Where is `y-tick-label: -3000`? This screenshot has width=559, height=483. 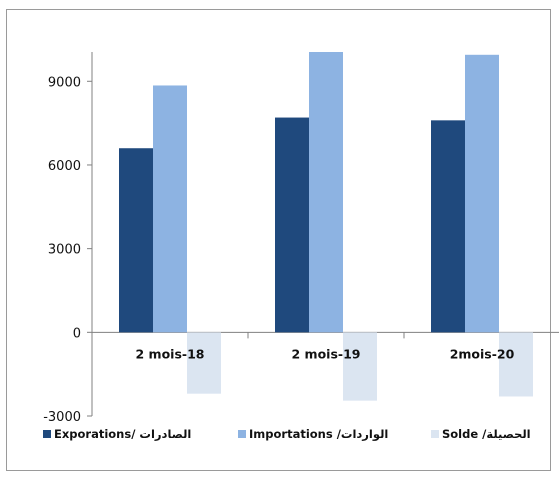 y-tick-label: -3000 is located at coordinates (62, 417).